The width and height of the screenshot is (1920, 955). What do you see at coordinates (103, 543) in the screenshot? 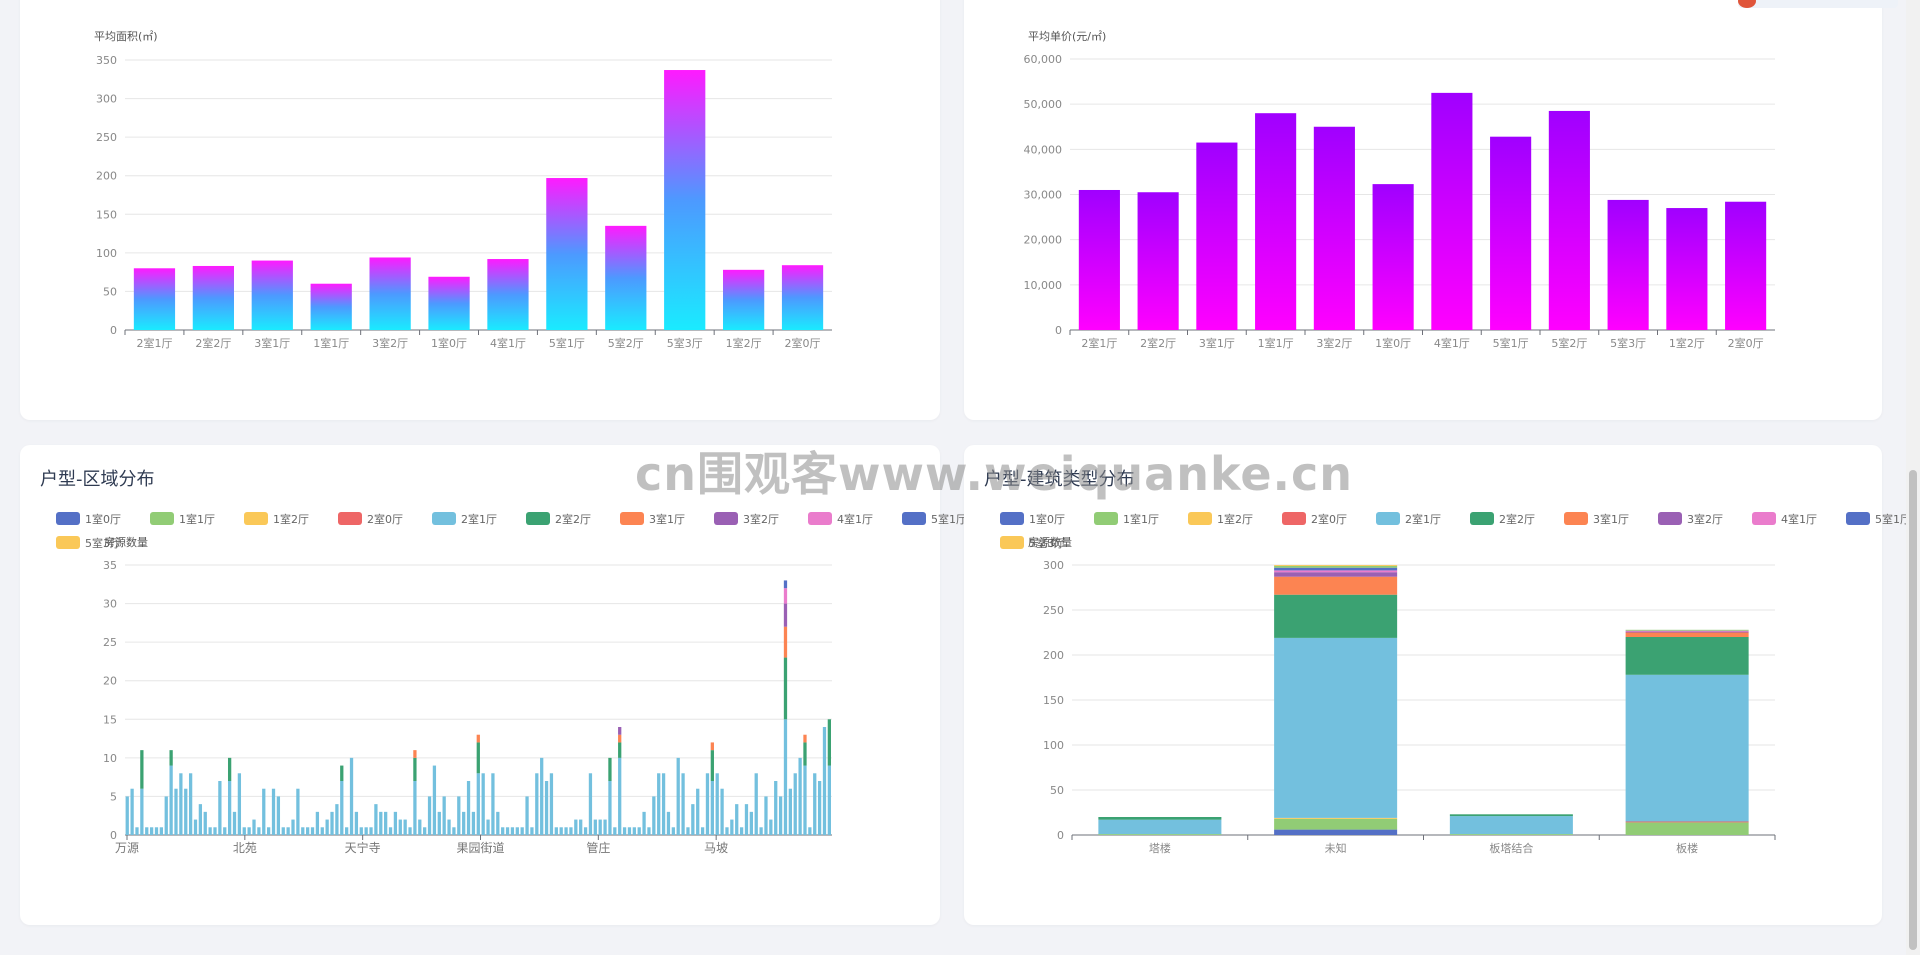
I see `legend-item: 5室3厅` at bounding box center [103, 543].